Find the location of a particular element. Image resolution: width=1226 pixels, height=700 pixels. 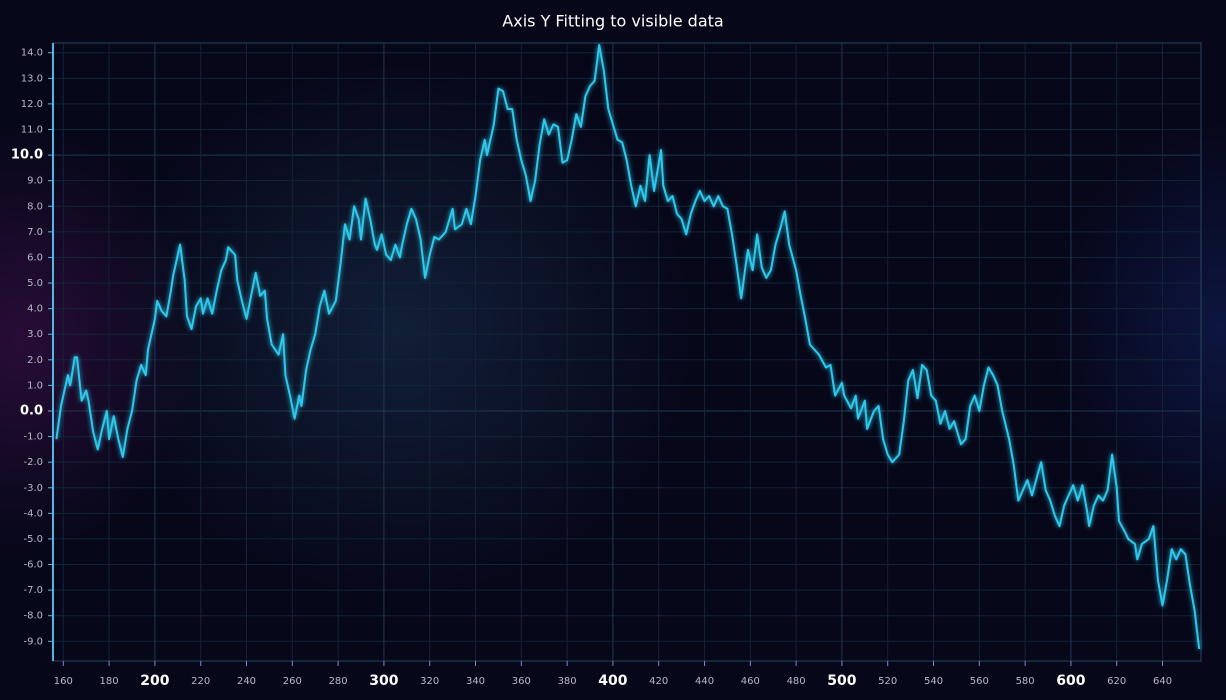

x-tick-label: 420 is located at coordinates (658, 681).